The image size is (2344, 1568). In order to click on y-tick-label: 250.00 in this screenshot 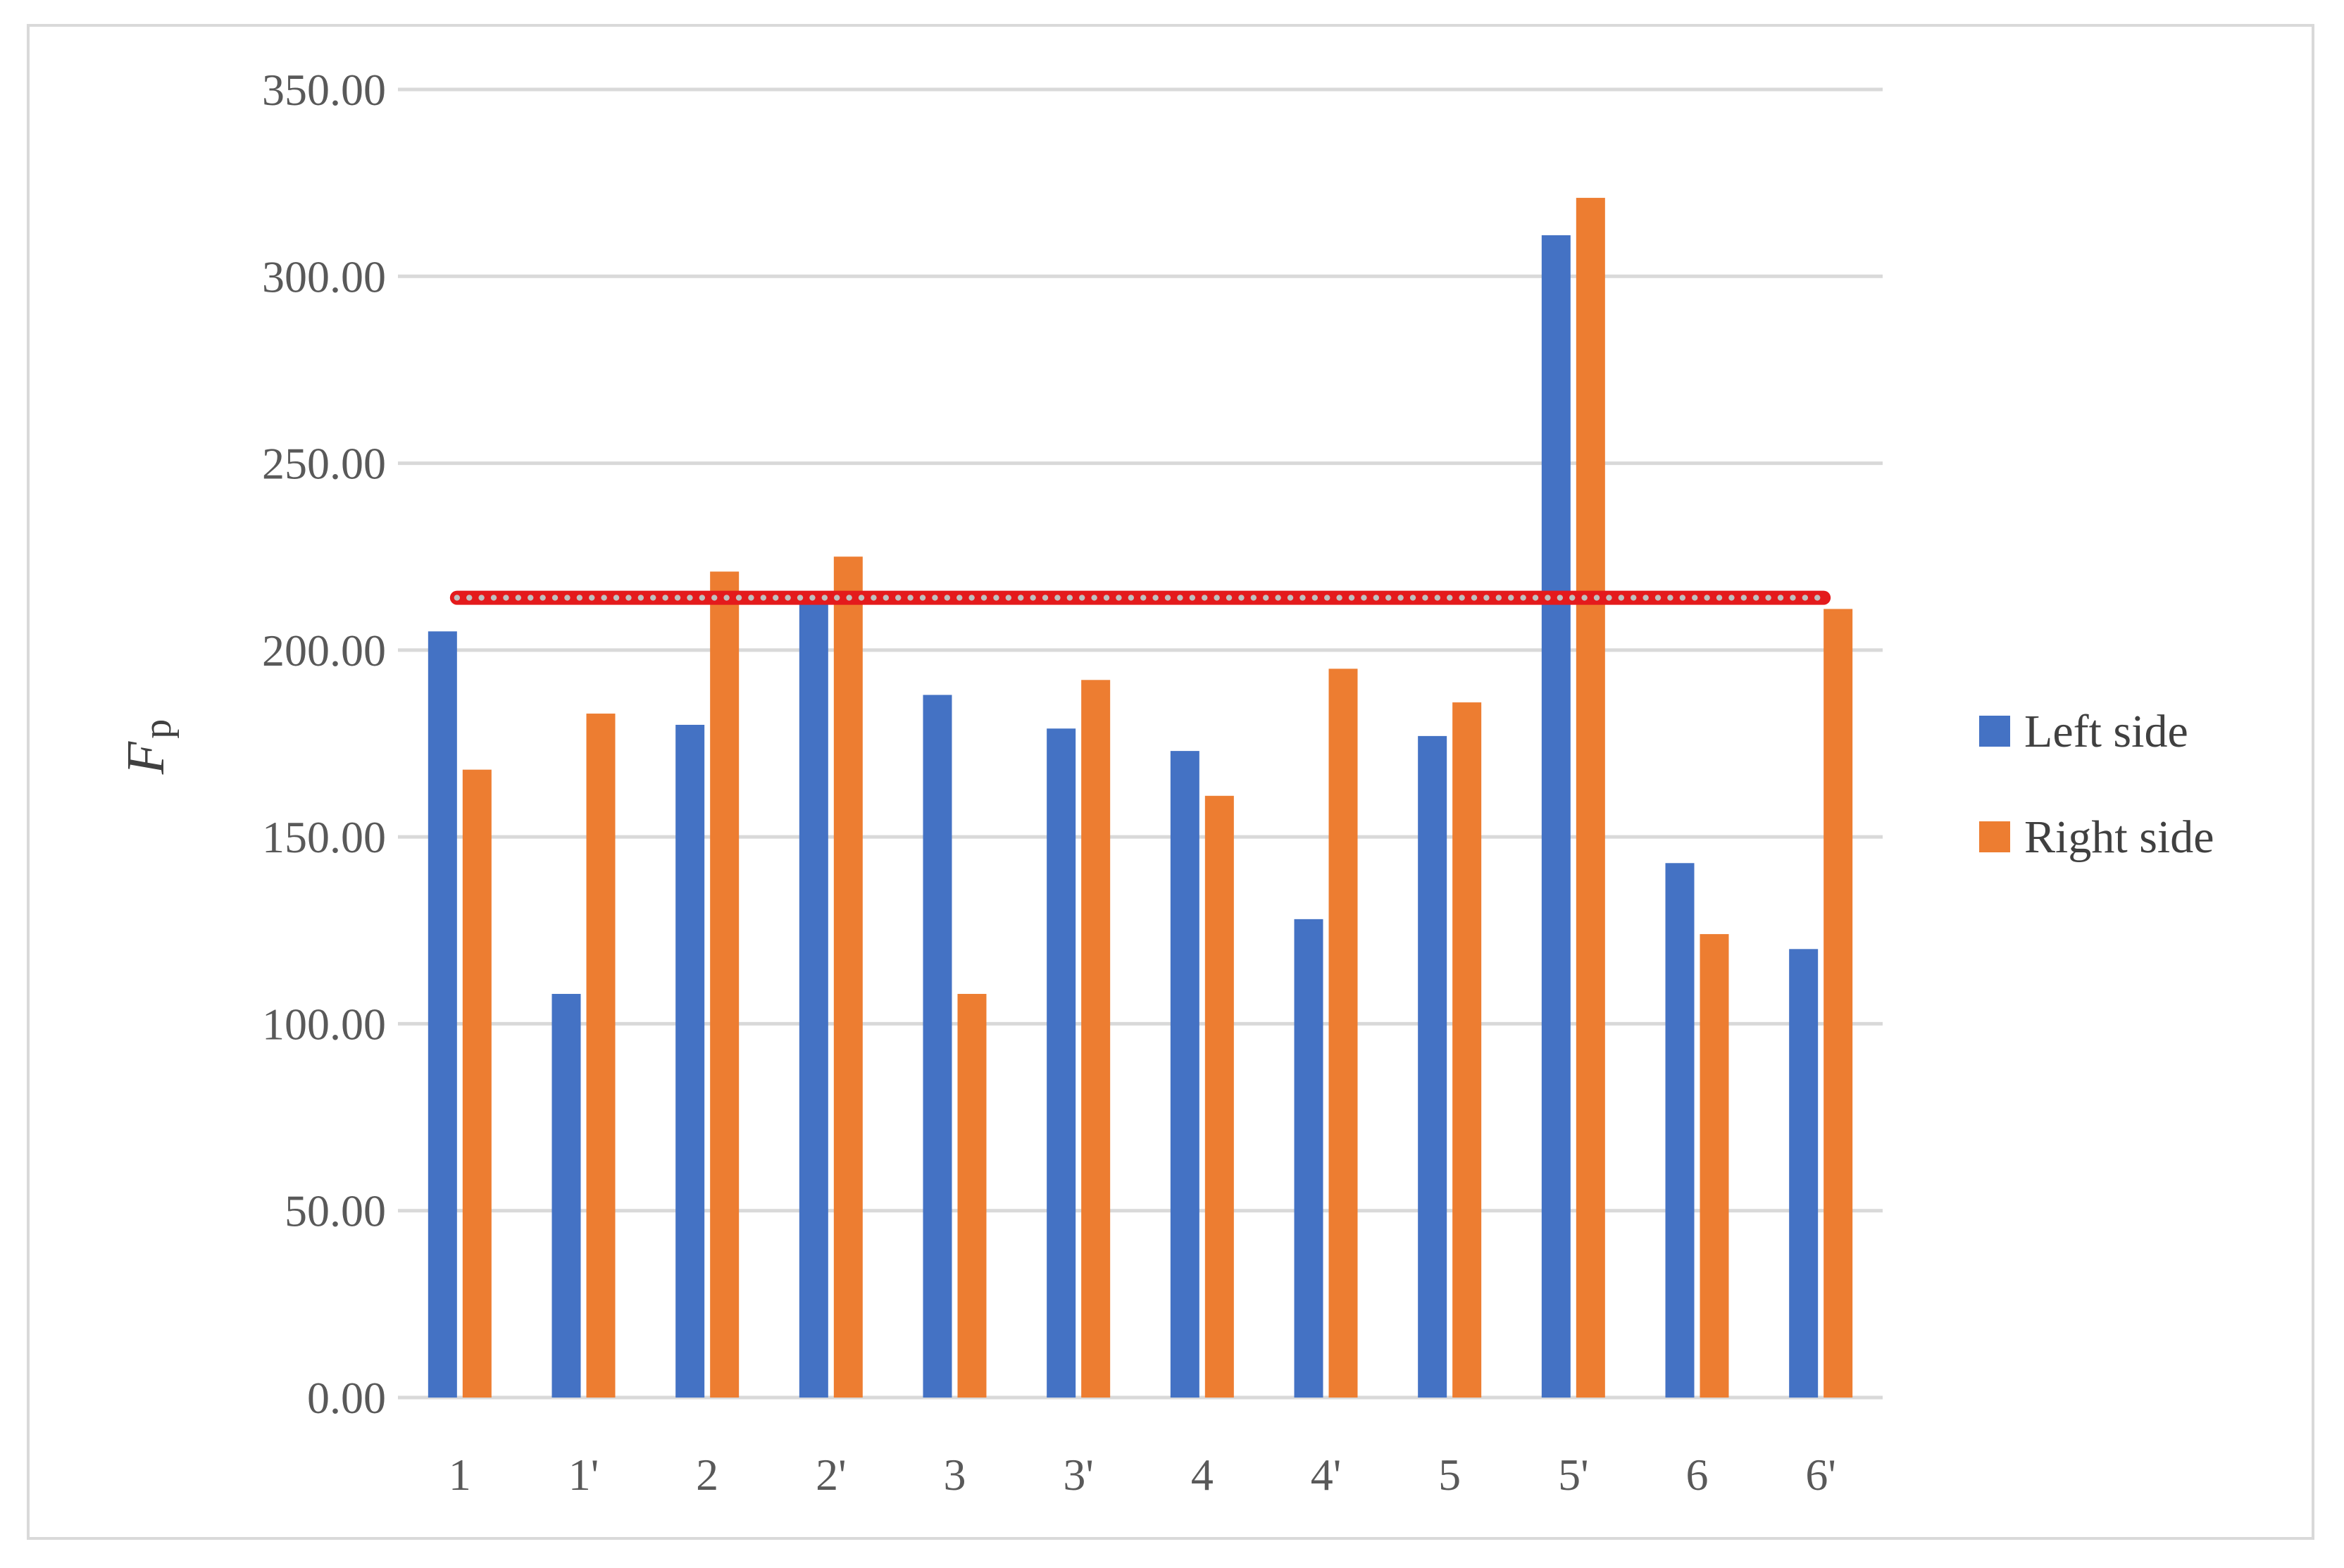, I will do `click(324, 464)`.